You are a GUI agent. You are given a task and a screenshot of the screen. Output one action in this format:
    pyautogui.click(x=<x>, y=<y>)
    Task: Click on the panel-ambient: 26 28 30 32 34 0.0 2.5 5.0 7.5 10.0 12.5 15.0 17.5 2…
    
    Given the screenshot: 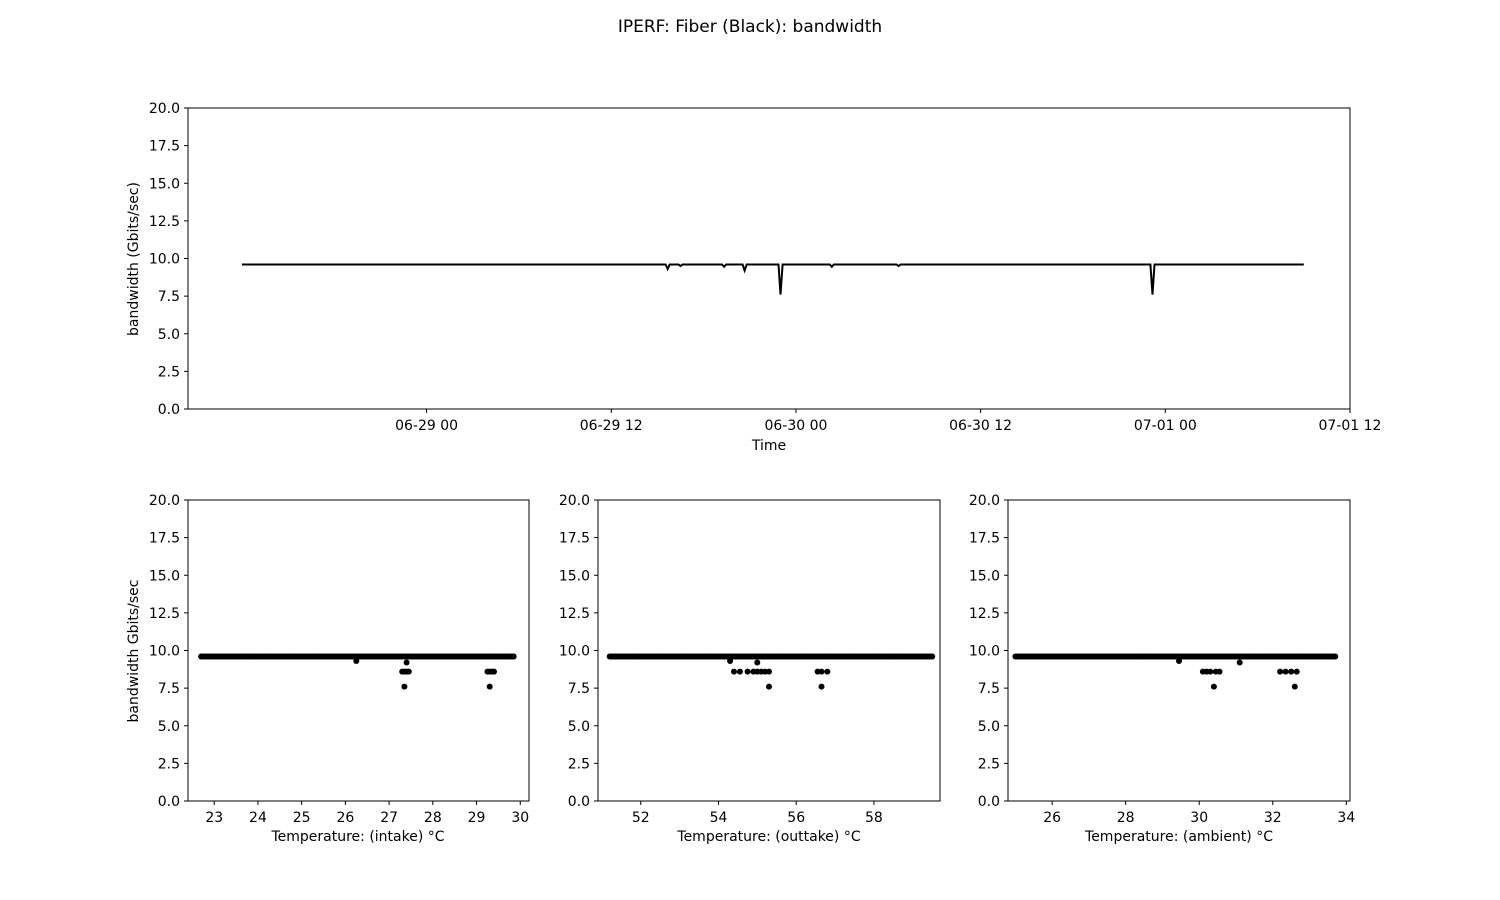 What is the action you would take?
    pyautogui.click(x=1162, y=669)
    